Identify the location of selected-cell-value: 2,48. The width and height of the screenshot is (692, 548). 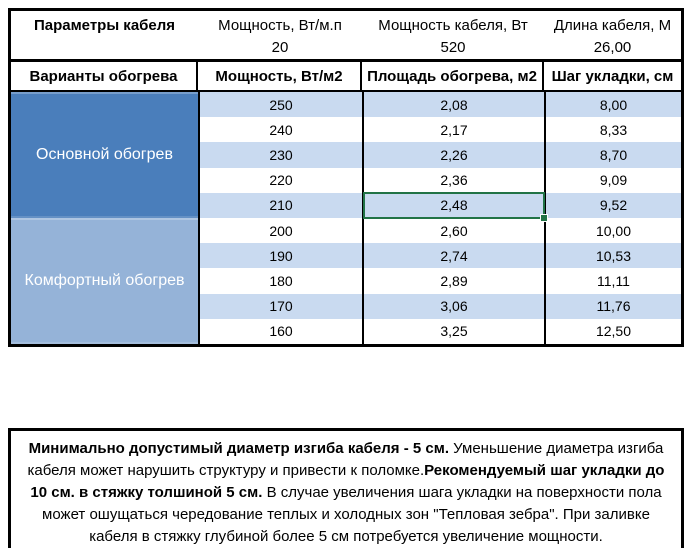
(454, 205).